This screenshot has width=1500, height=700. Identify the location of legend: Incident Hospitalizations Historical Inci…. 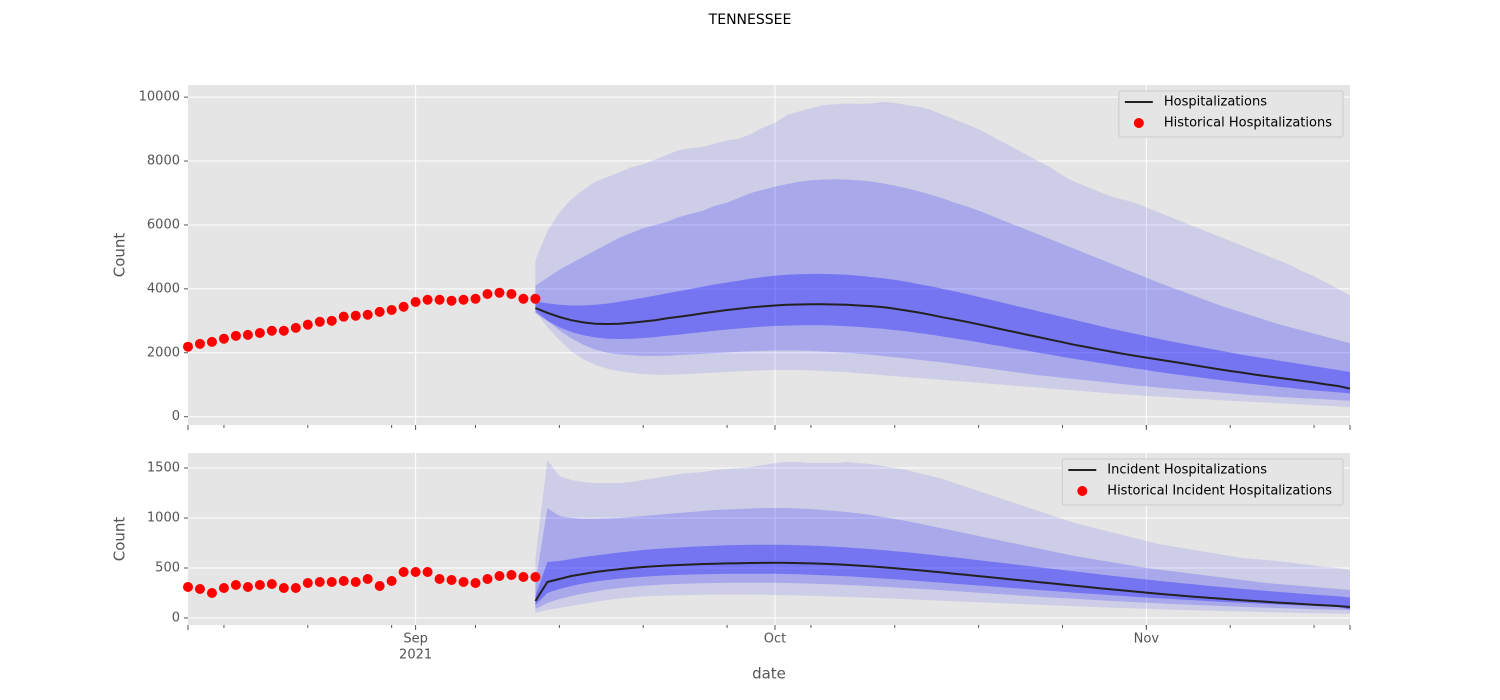
(1202, 482).